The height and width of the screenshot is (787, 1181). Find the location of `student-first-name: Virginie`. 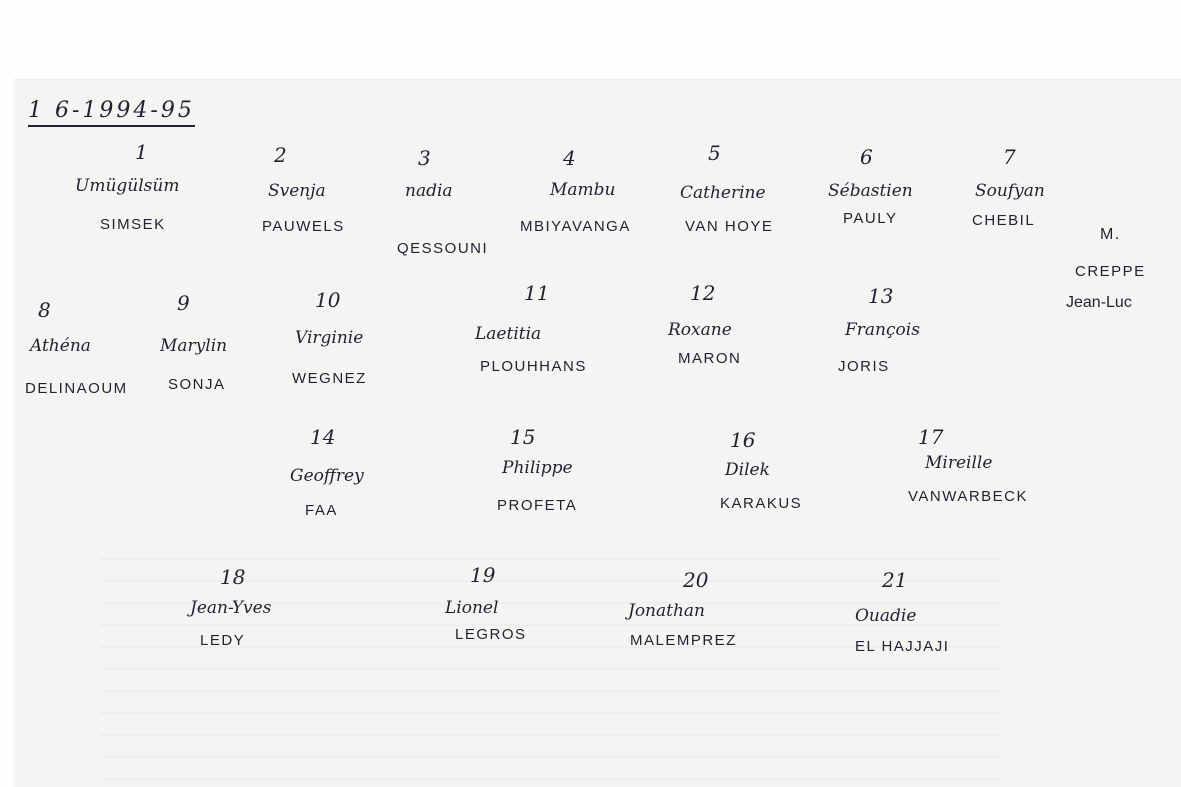

student-first-name: Virginie is located at coordinates (329, 338).